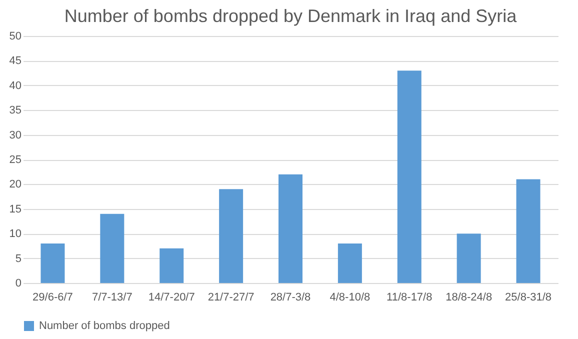  I want to click on x-tick-label: 28/7-3/8, so click(290, 298).